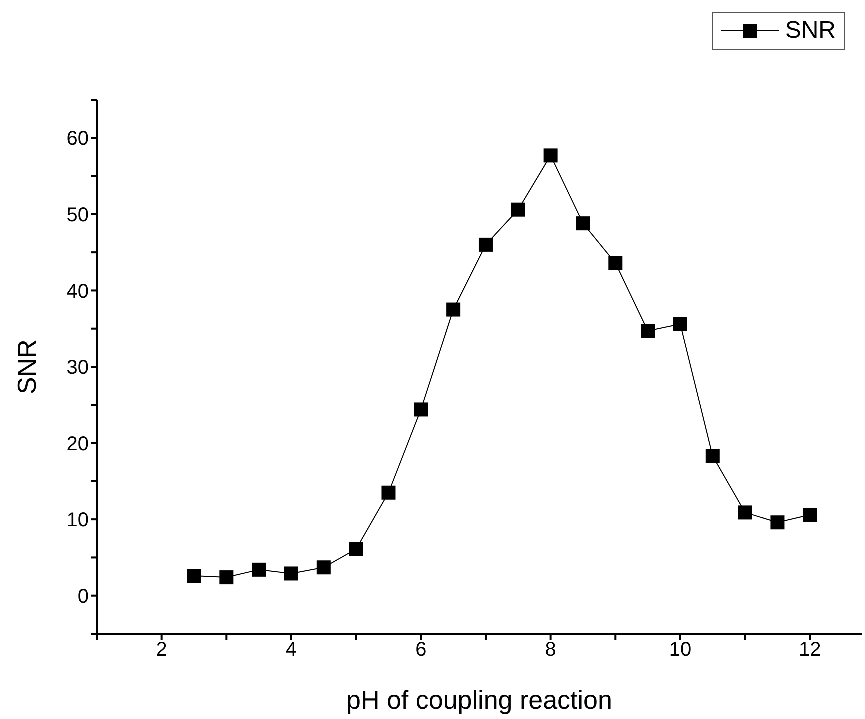 This screenshot has width=865, height=719. I want to click on x-tick-label: 4, so click(292, 650).